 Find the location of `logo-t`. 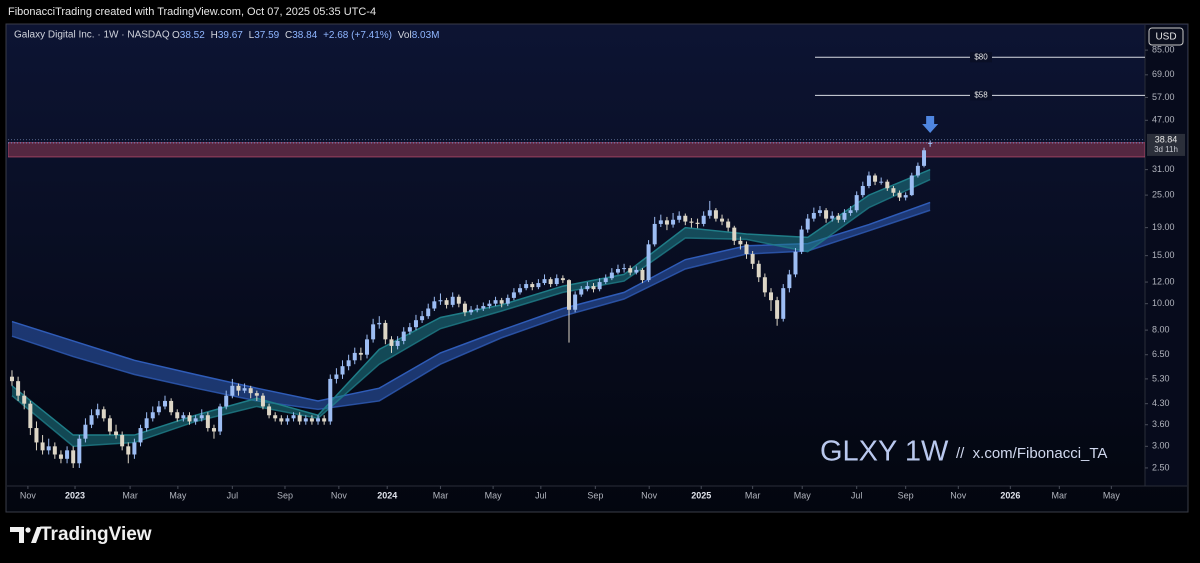

logo-t is located at coordinates (17, 535).